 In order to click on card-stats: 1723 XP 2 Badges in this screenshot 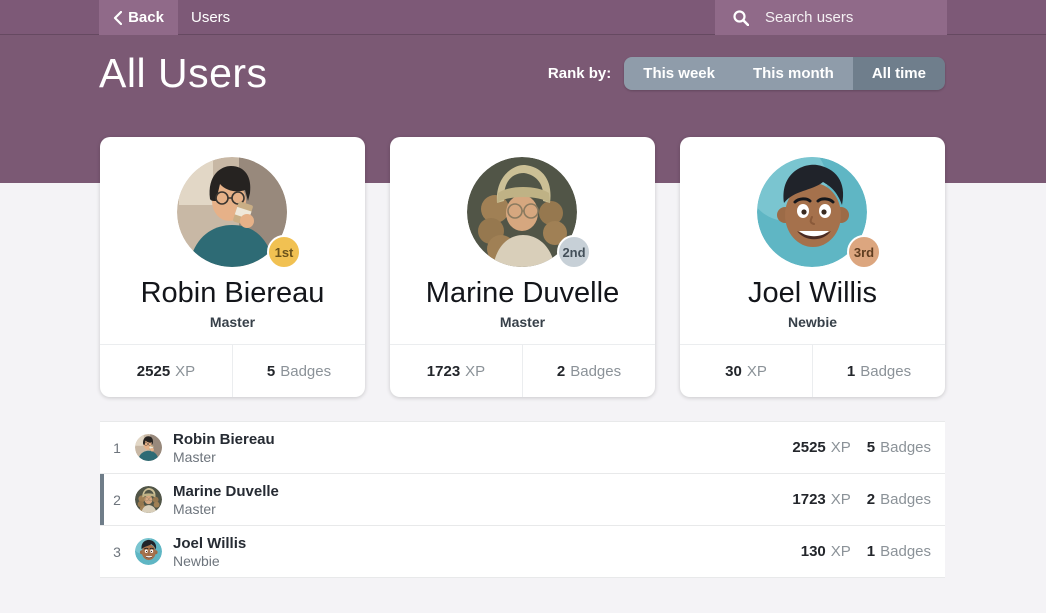, I will do `click(522, 370)`.